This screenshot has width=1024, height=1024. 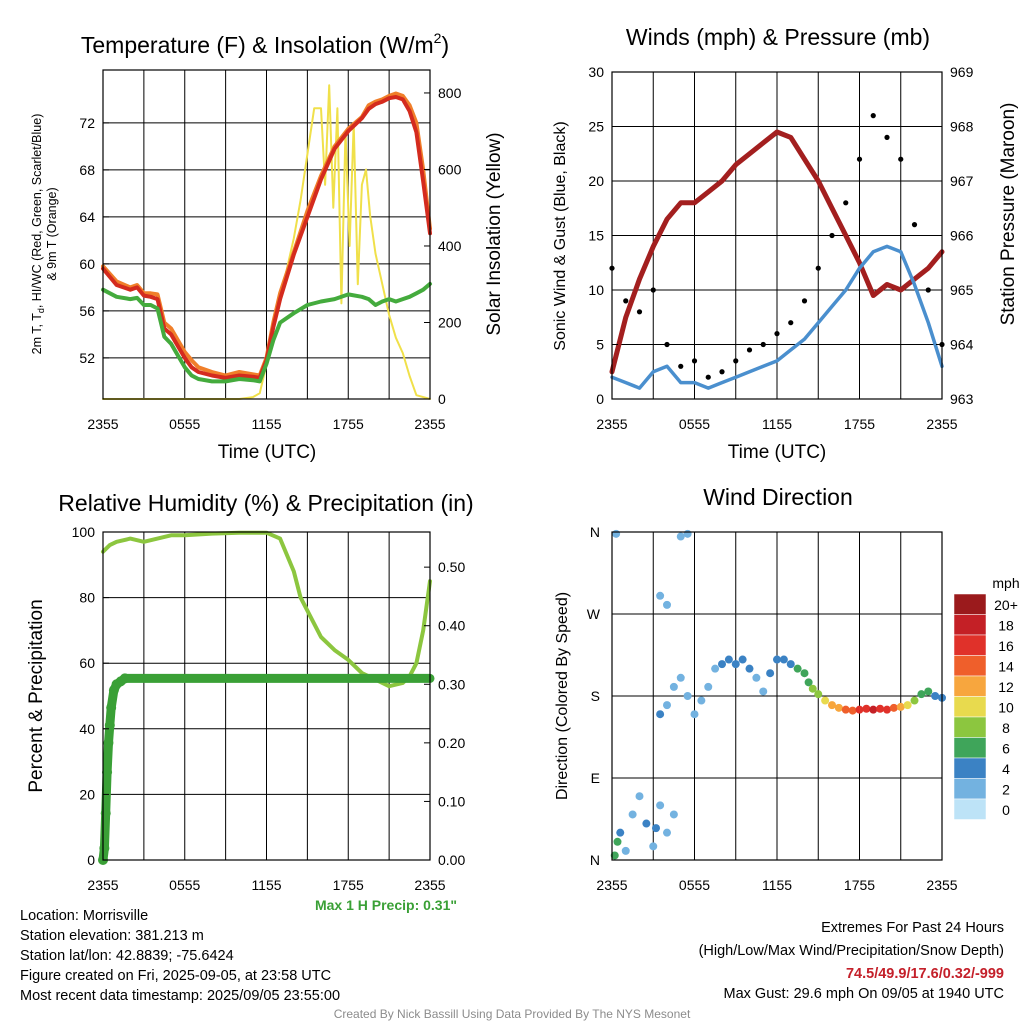 I want to click on y-right-tick-label: 964, so click(x=962, y=345).